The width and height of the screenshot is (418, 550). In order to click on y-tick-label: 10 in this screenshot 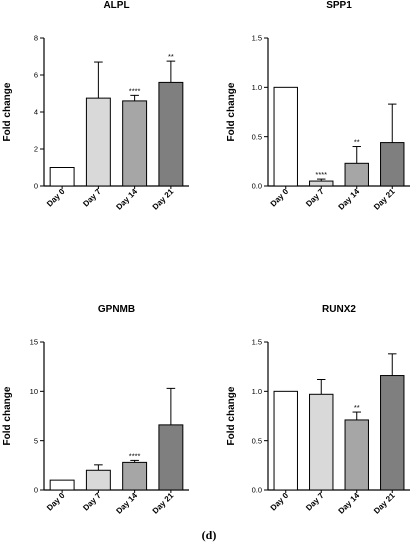, I will do `click(34, 391)`.